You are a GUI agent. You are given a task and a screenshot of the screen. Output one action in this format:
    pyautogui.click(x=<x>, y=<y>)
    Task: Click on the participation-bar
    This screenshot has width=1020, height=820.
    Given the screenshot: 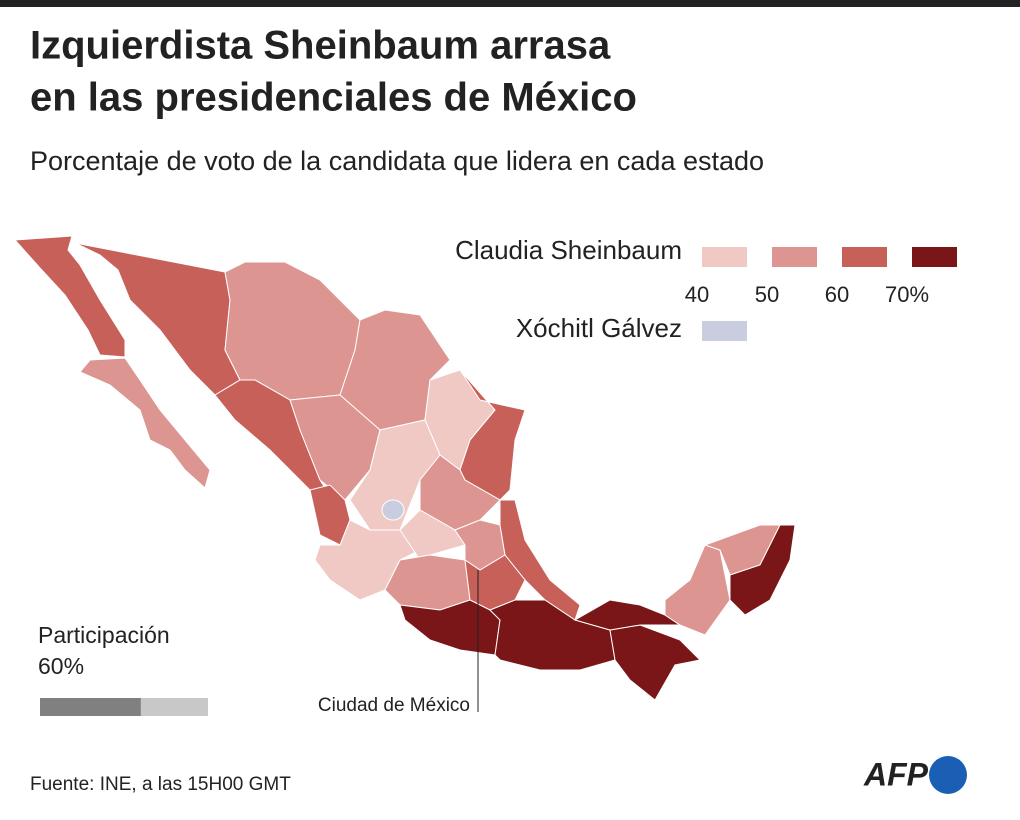 What is the action you would take?
    pyautogui.click(x=124, y=707)
    